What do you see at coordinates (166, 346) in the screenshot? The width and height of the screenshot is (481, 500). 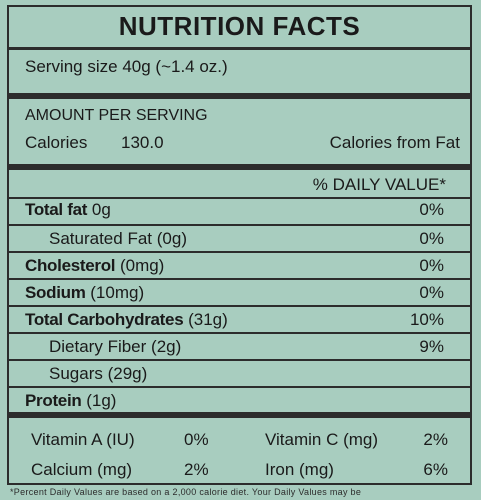 I see `nutrient-amount: (2g)` at bounding box center [166, 346].